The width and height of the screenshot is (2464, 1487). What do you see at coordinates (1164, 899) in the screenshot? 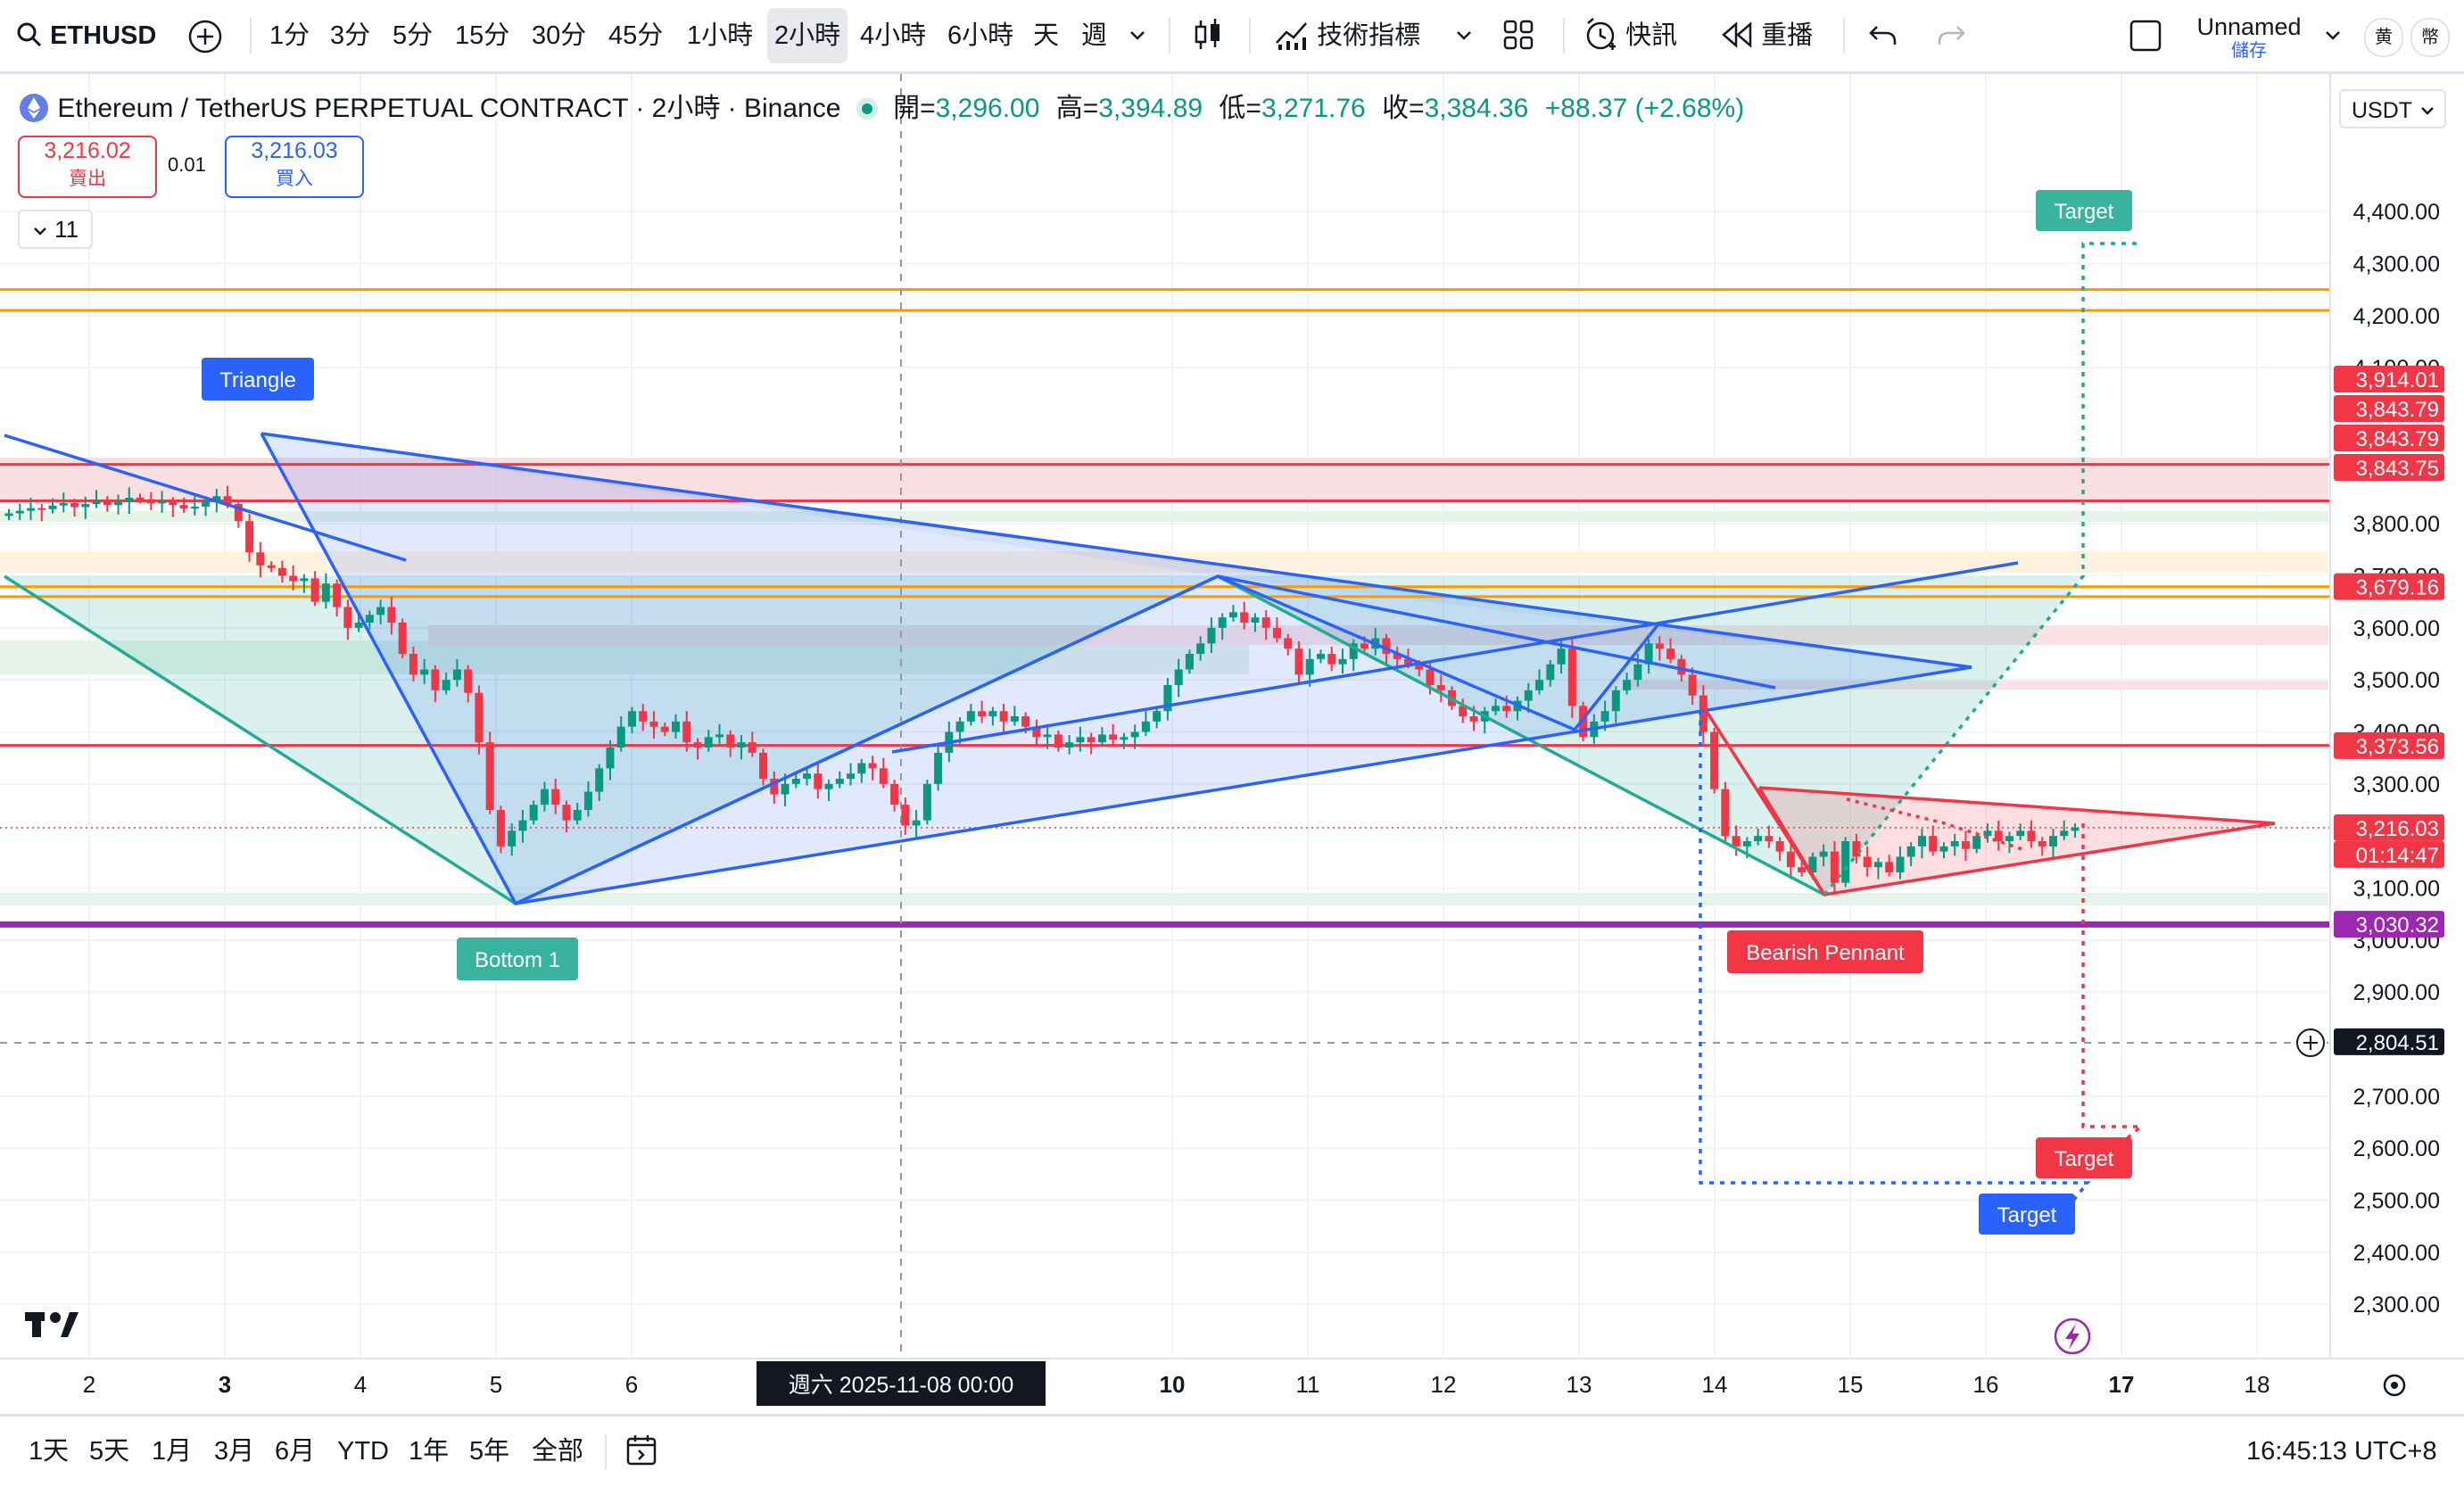
I see `support-zone-low` at bounding box center [1164, 899].